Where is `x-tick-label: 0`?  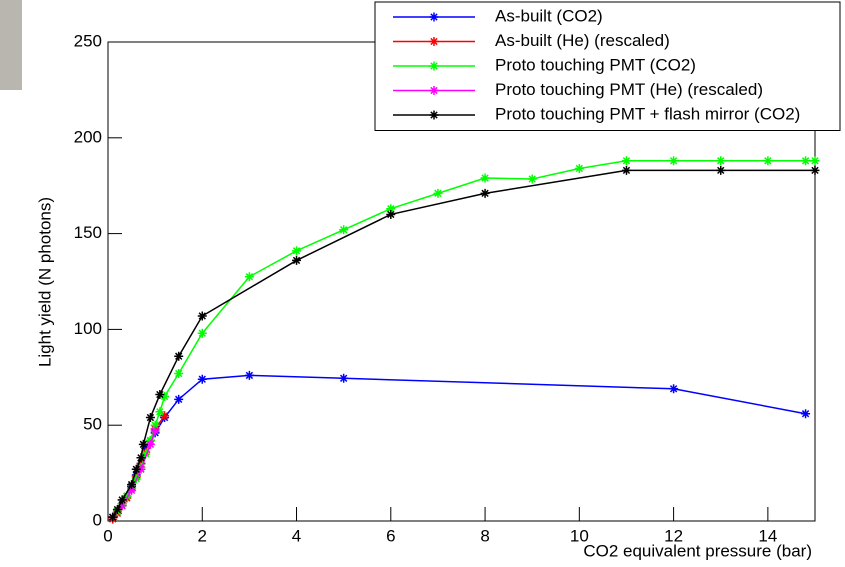 x-tick-label: 0 is located at coordinates (107, 535).